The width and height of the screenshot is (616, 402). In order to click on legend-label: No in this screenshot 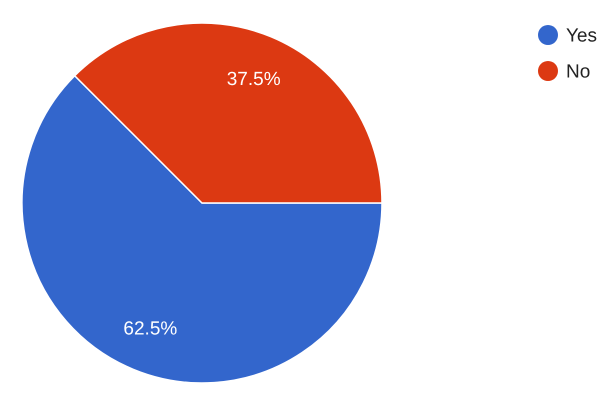, I will do `click(578, 72)`.